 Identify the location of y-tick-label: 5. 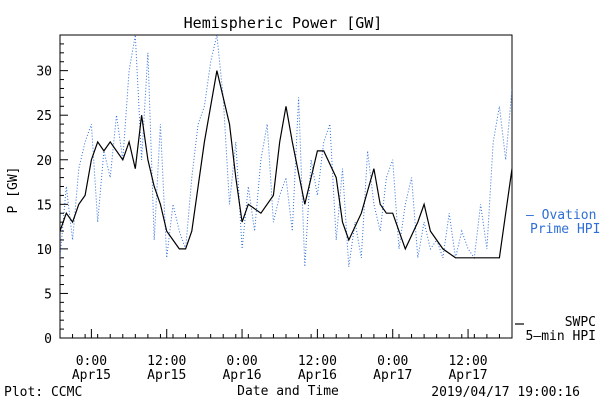
(48, 294).